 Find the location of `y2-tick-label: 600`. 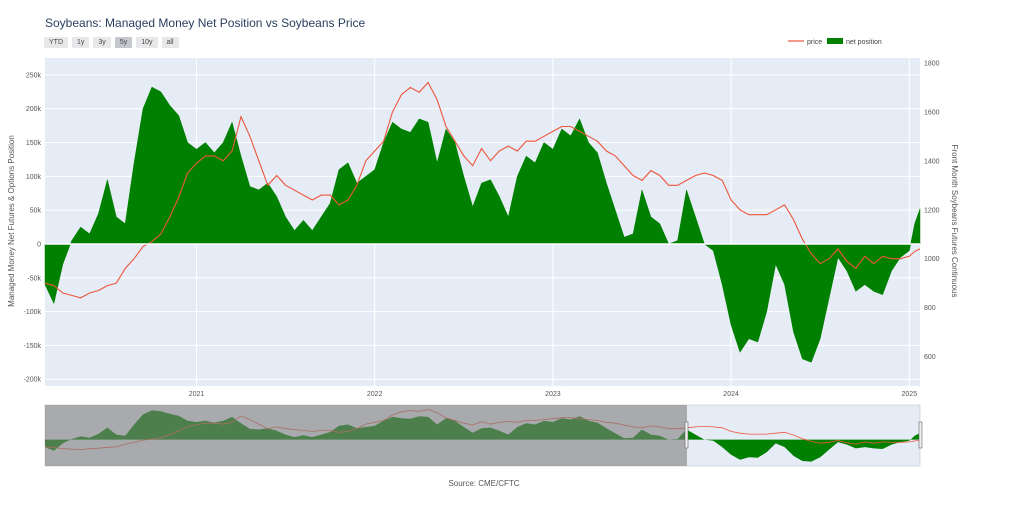

y2-tick-label: 600 is located at coordinates (930, 357).